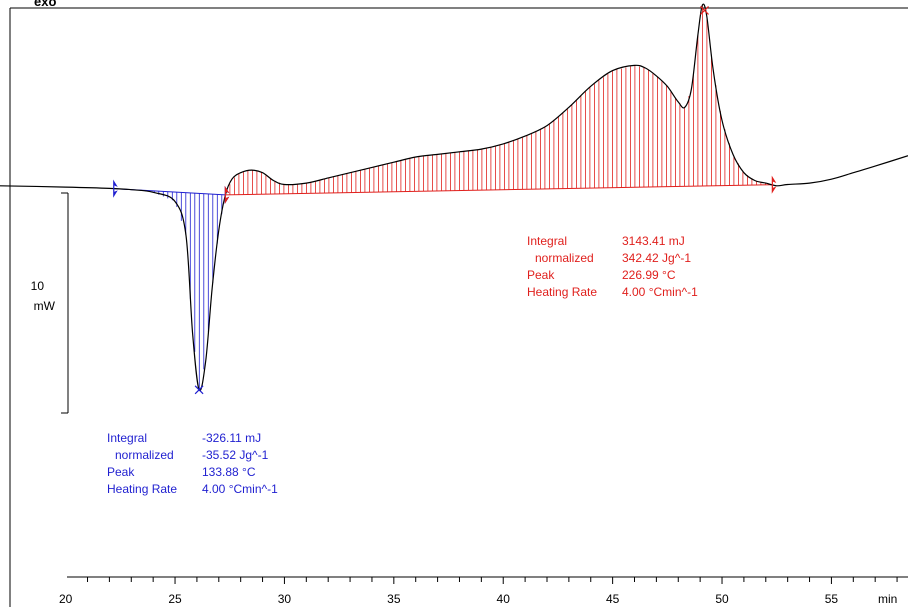 This screenshot has width=908, height=607. I want to click on x-tick-label: 25, so click(175, 599).